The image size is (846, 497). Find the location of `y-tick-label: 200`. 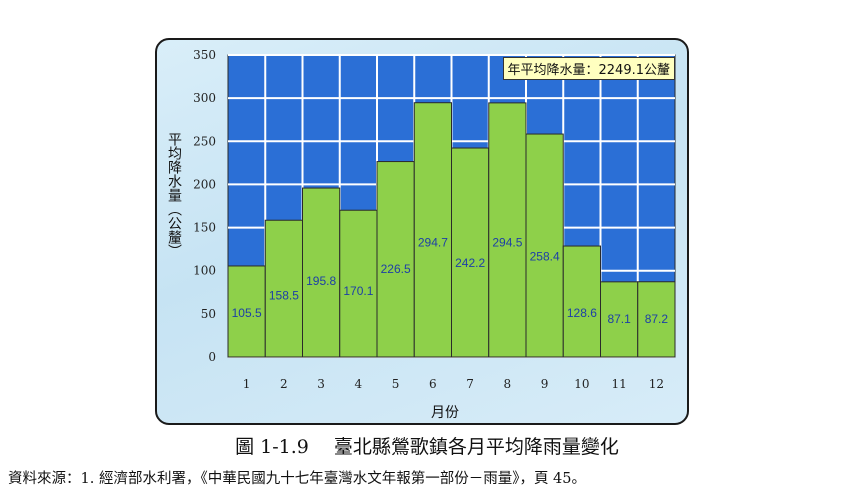

y-tick-label: 200 is located at coordinates (204, 184).